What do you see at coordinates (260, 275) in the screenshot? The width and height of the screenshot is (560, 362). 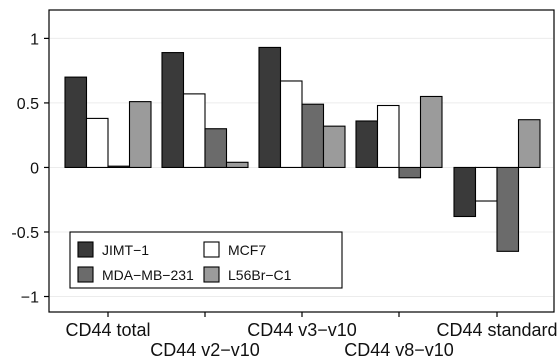 I see `legend-label: L56Br−C1` at bounding box center [260, 275].